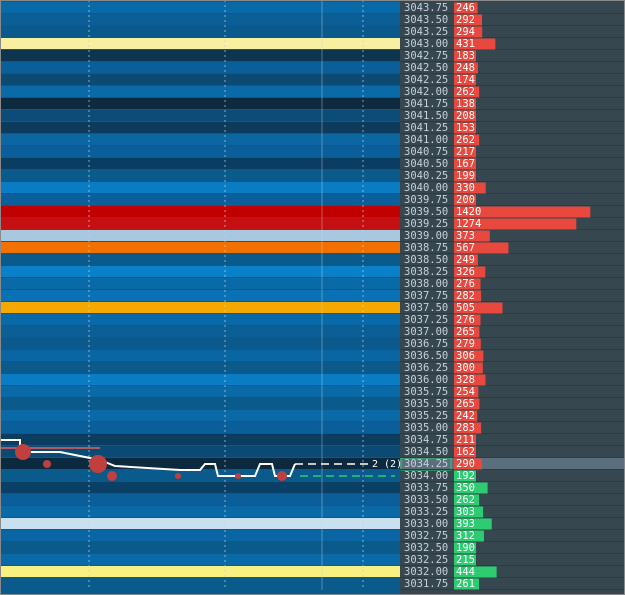  I want to click on price-label: 3034.50, so click(426, 452).